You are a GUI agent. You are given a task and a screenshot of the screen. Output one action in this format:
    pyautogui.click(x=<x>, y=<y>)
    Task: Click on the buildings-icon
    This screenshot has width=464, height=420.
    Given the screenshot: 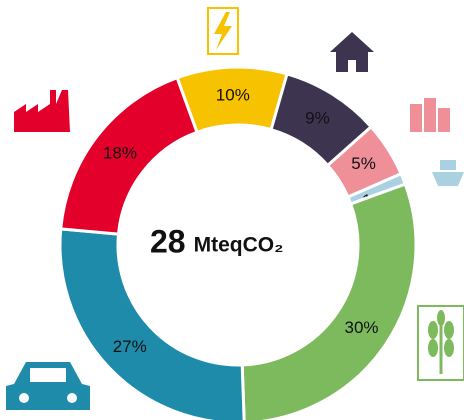 What is the action you would take?
    pyautogui.click(x=430, y=115)
    